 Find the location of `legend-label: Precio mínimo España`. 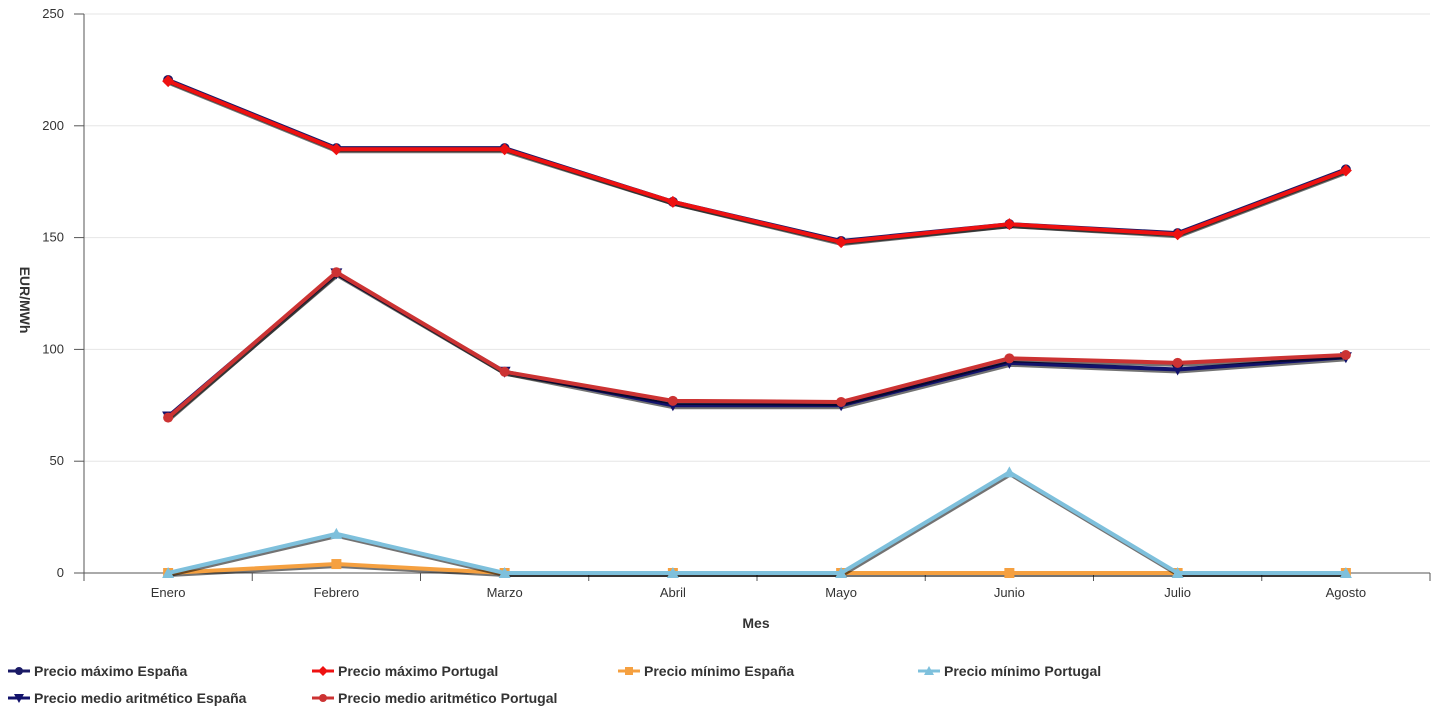

legend-label: Precio mínimo España is located at coordinates (719, 671).